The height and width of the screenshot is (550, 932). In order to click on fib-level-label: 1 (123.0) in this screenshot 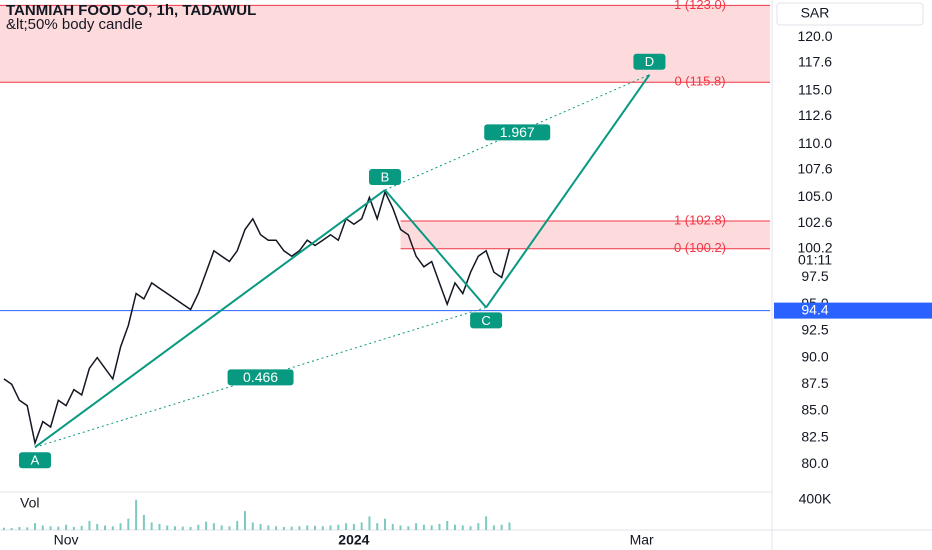, I will do `click(700, 6)`.